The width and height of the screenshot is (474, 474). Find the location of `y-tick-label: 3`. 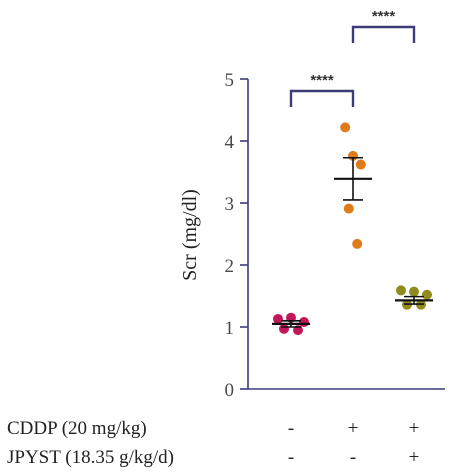

y-tick-label: 3 is located at coordinates (230, 204).